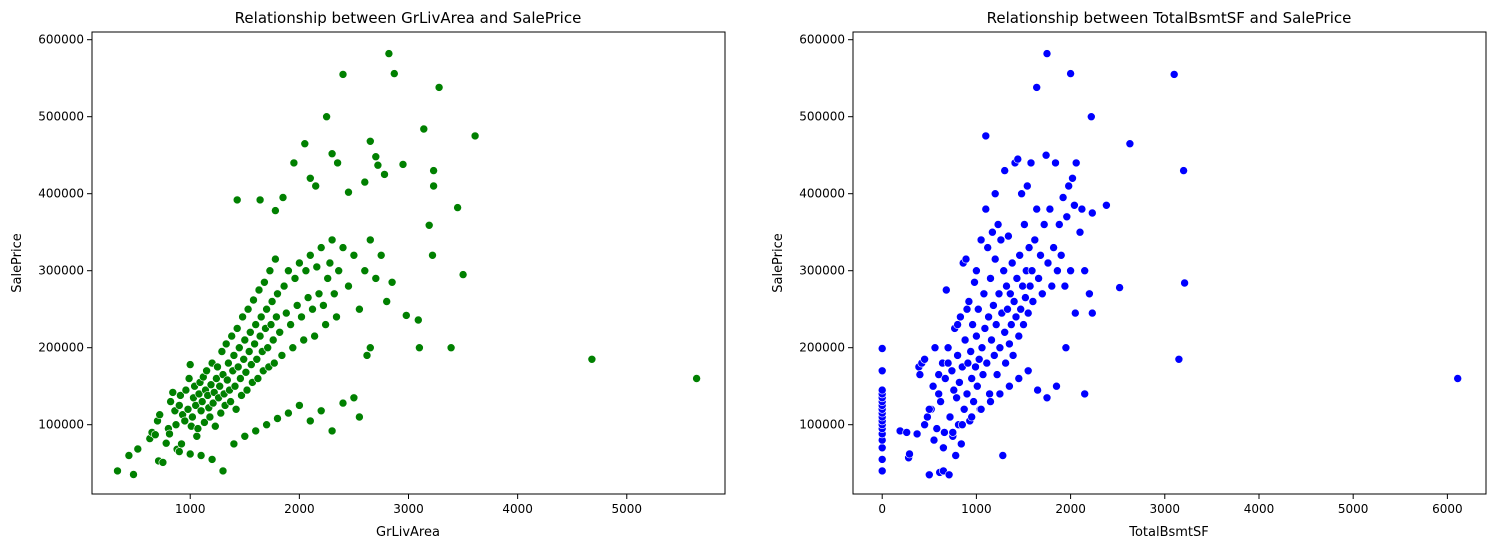  Describe the element at coordinates (778, 263) in the screenshot. I see `y-axis-label: SalePrice` at that location.